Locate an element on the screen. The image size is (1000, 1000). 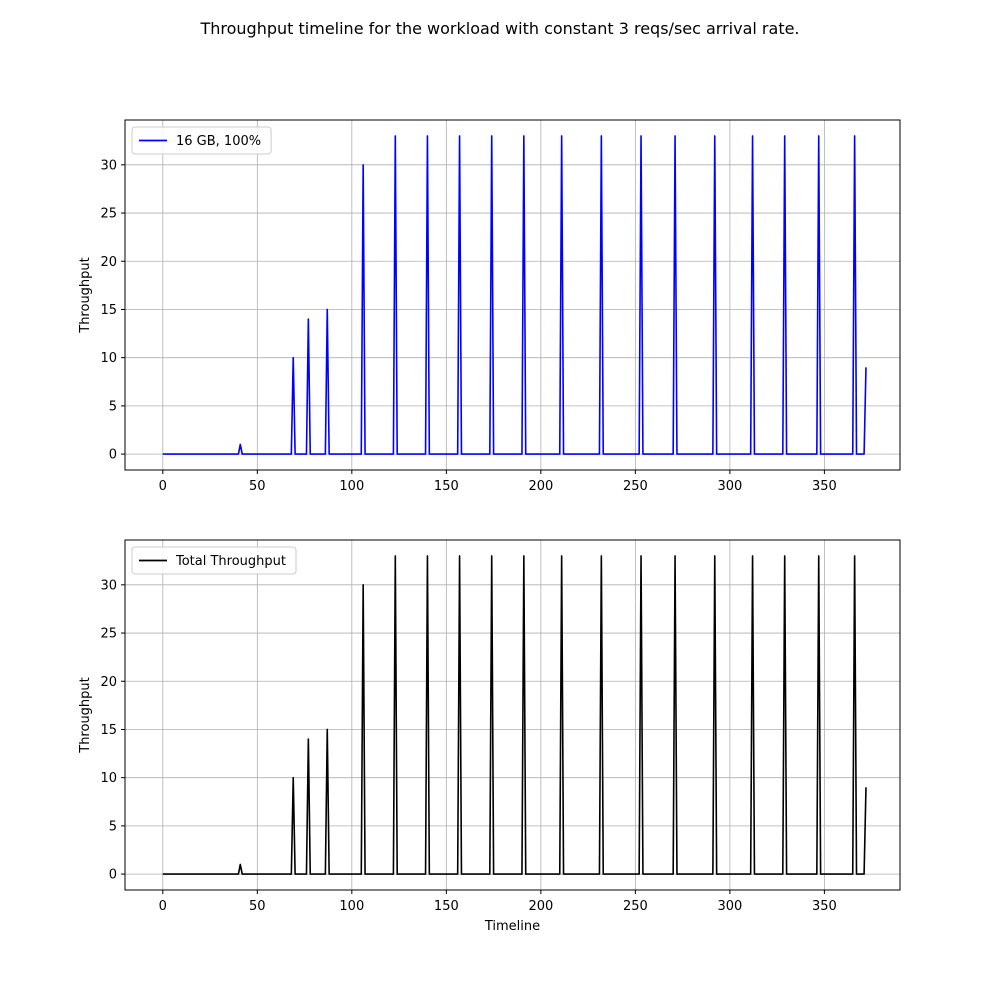
bottom-y-tick-label-3: 15 is located at coordinates (108, 730).